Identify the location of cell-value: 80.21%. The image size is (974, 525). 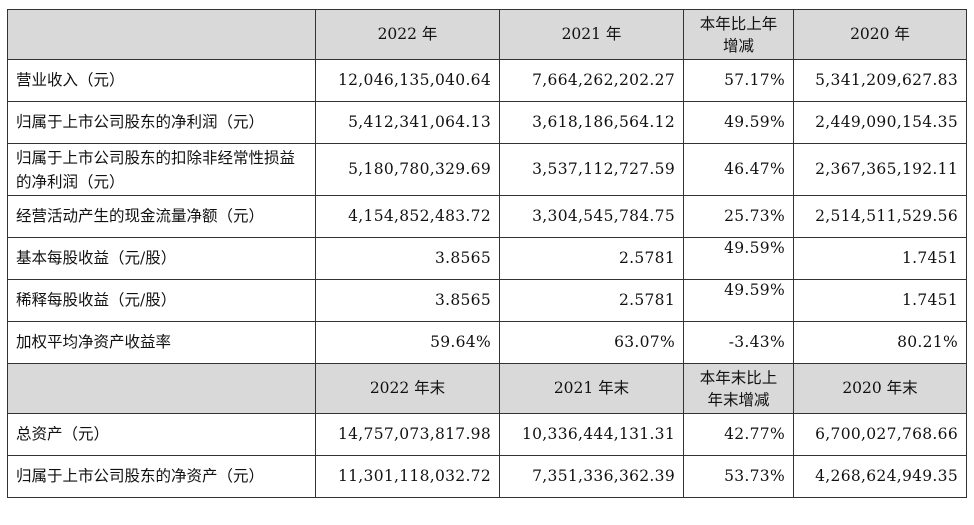
(880, 342).